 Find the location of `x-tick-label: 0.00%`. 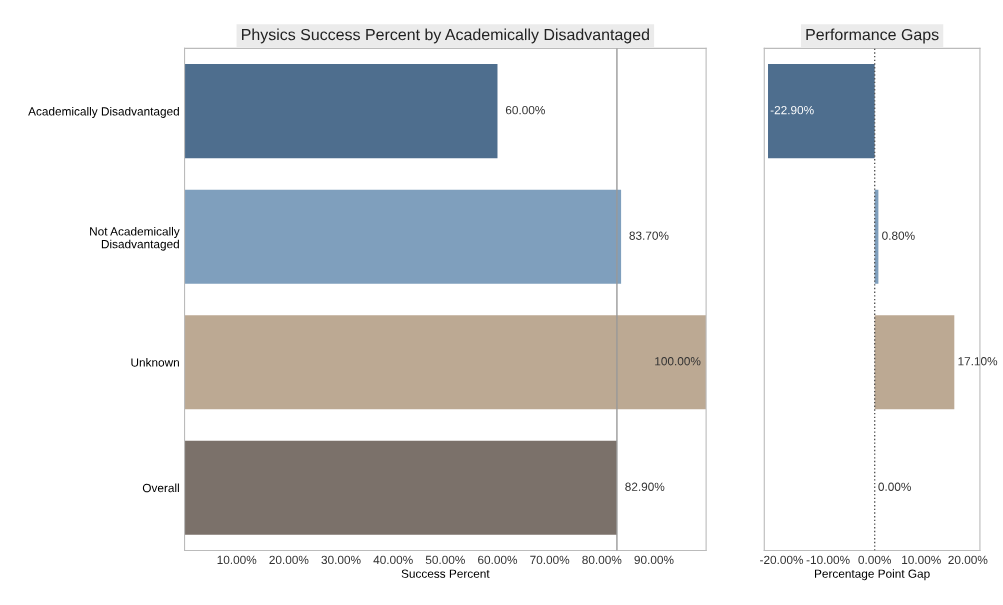

x-tick-label: 0.00% is located at coordinates (874, 560).